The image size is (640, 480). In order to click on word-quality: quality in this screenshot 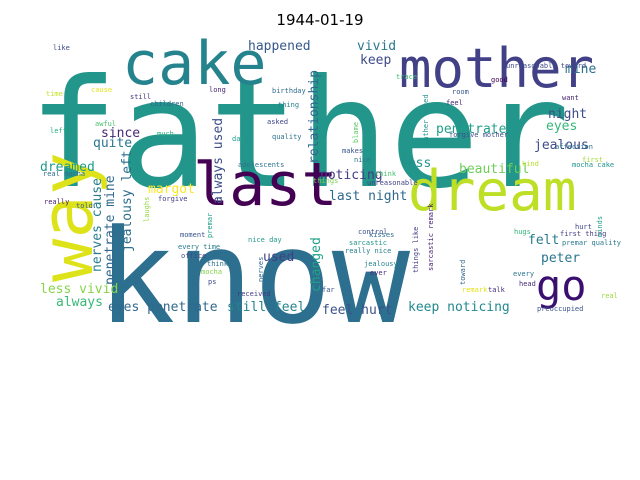, I will do `click(287, 137)`.